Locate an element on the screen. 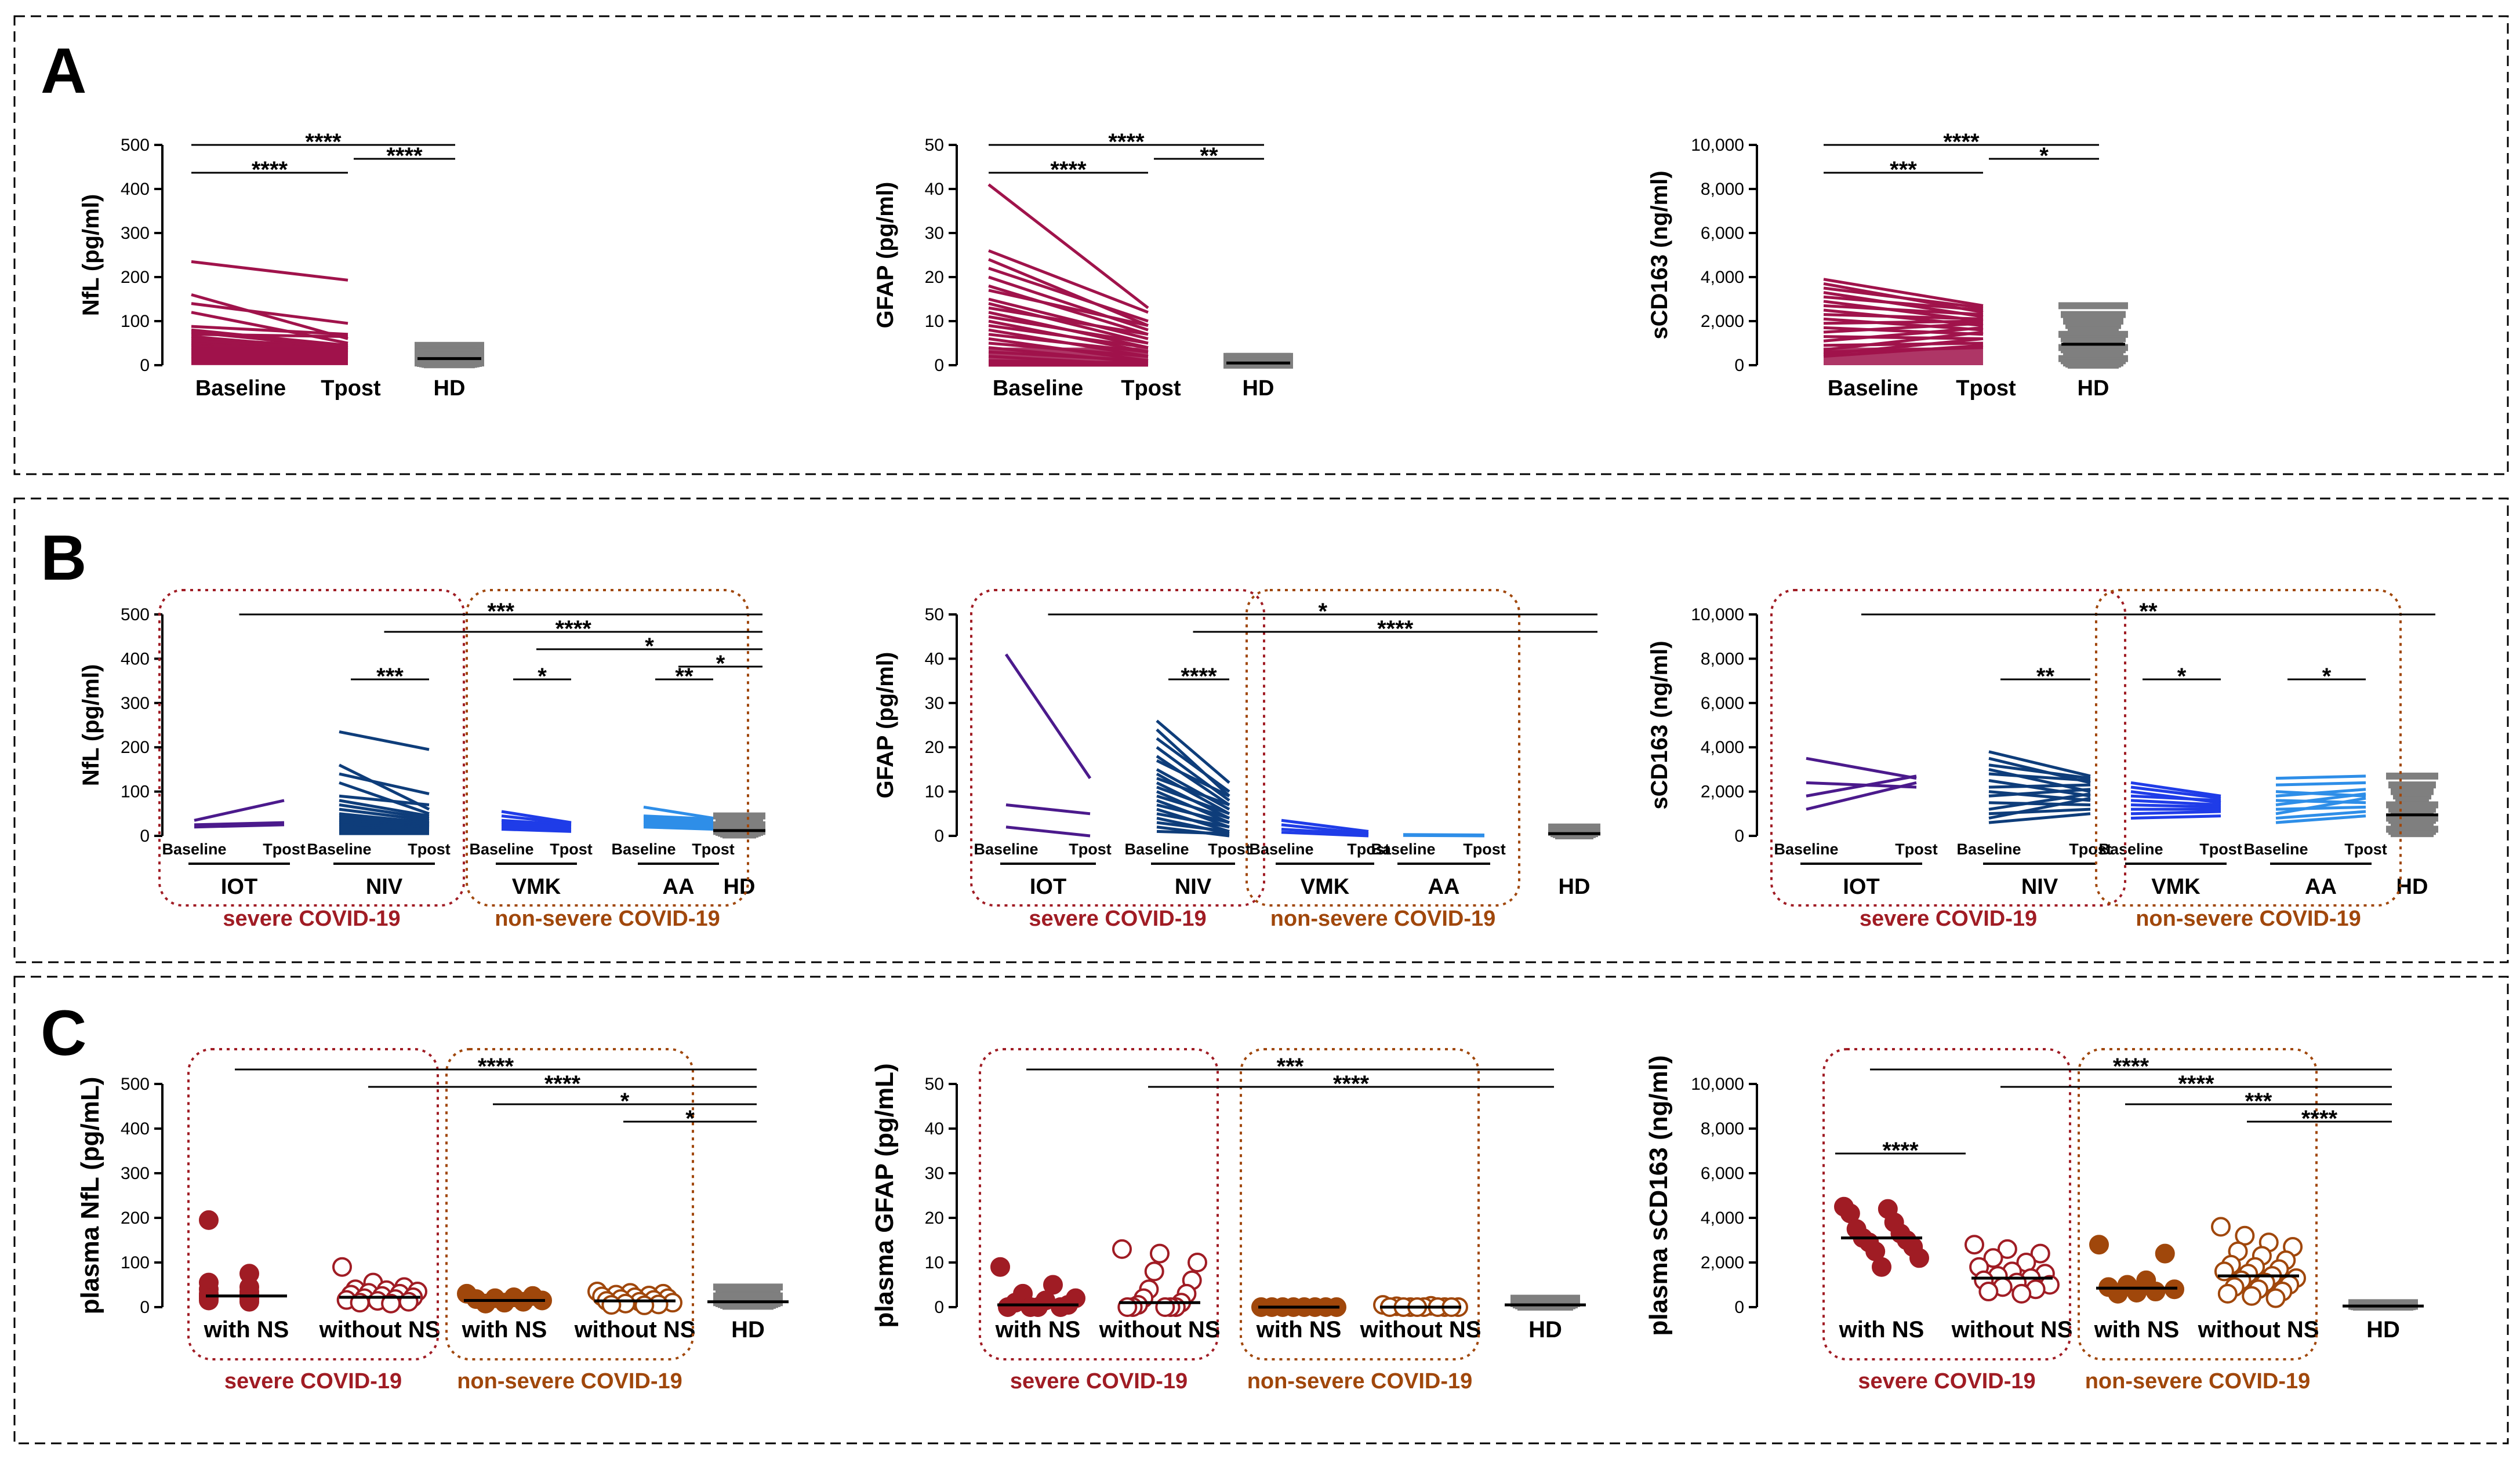 The image size is (2520, 1459). significance-label-C3: **** is located at coordinates (2131, 1067).